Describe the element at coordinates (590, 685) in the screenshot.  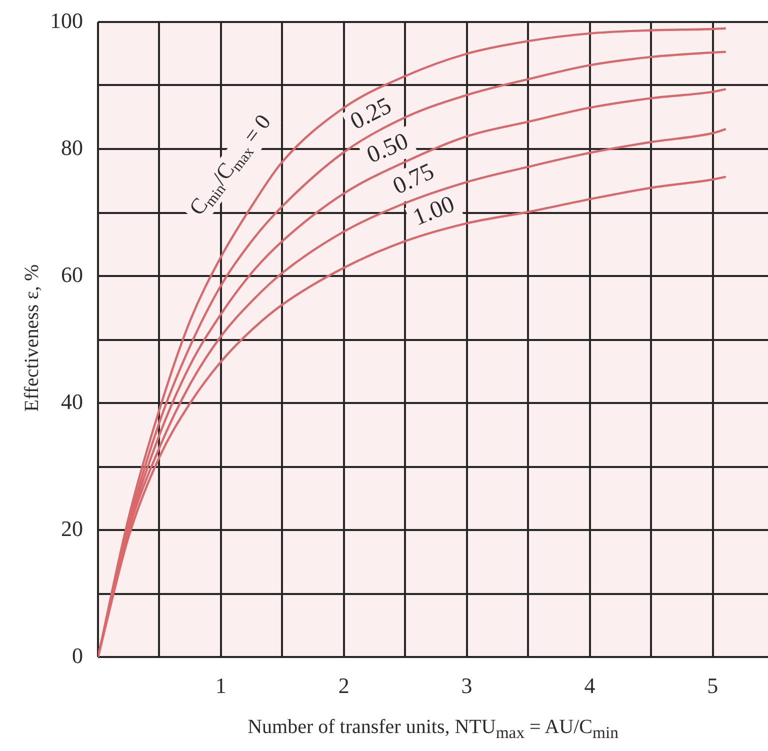
I see `x-tick-label: 4` at that location.